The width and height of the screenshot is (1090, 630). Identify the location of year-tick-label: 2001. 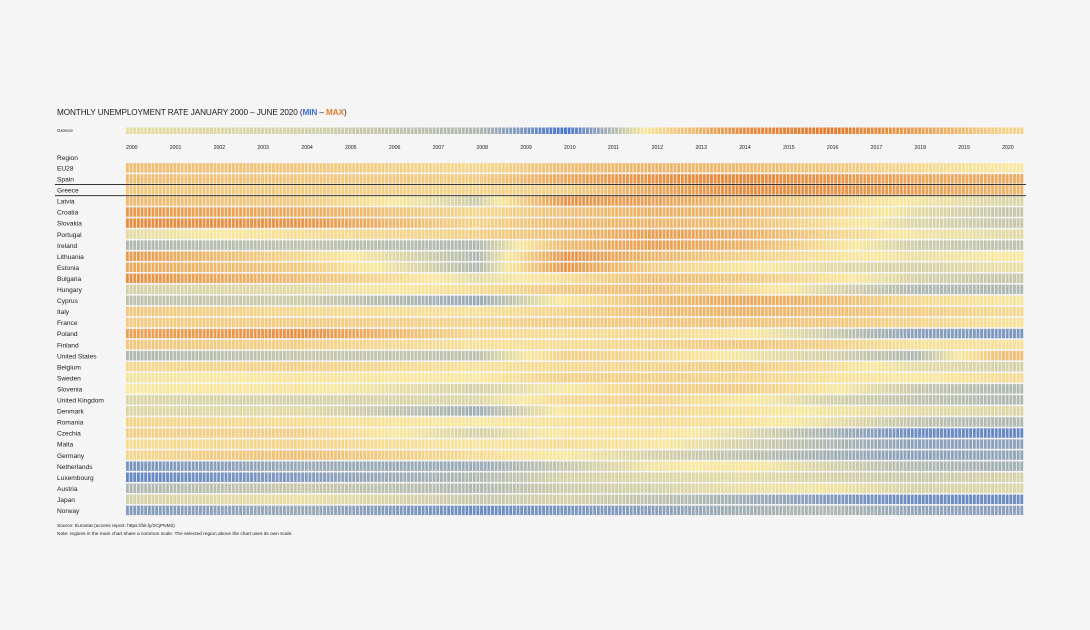
(176, 148).